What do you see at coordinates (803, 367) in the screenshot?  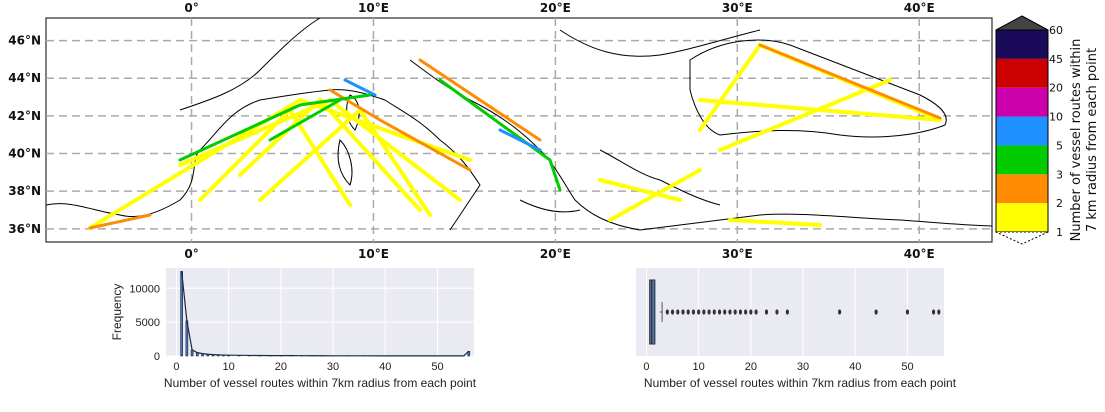 I see `box-x-tick: 30` at bounding box center [803, 367].